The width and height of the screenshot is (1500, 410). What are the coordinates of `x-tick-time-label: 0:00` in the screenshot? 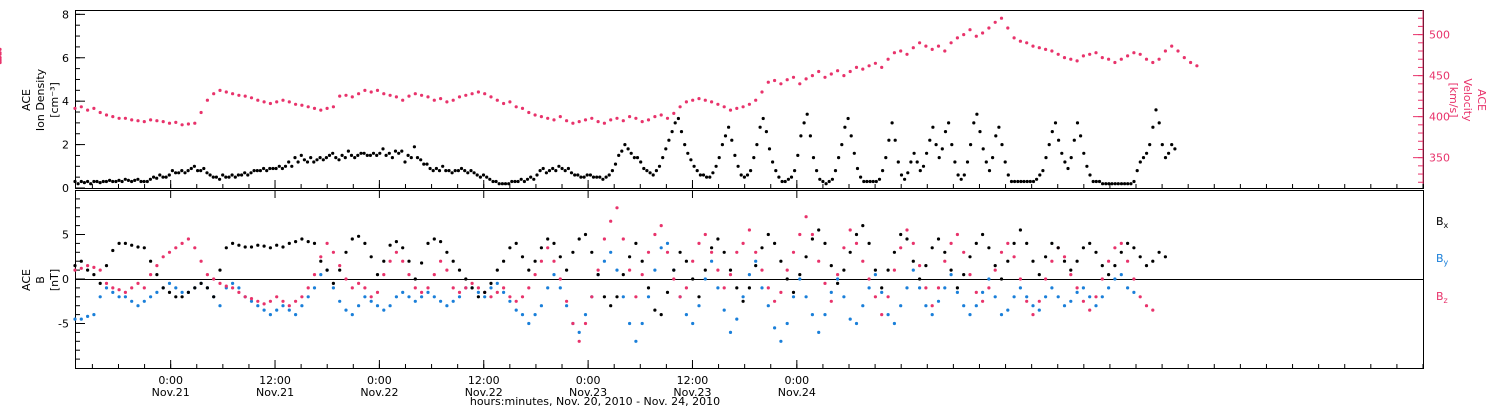 It's located at (588, 380).